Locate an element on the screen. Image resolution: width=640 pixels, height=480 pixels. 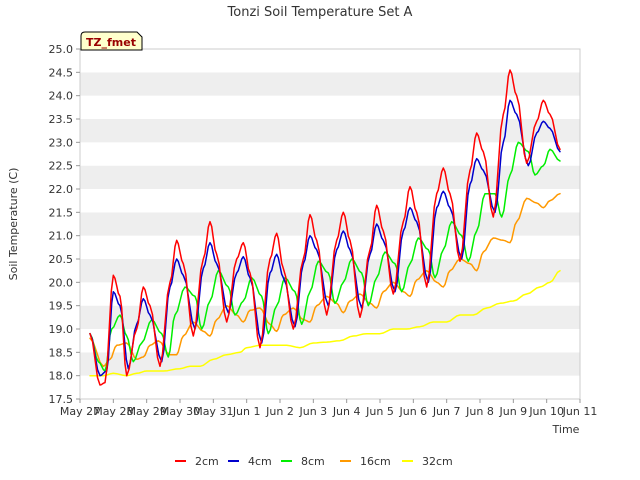
tz-badge: TZ_fmet is located at coordinates (111, 41).